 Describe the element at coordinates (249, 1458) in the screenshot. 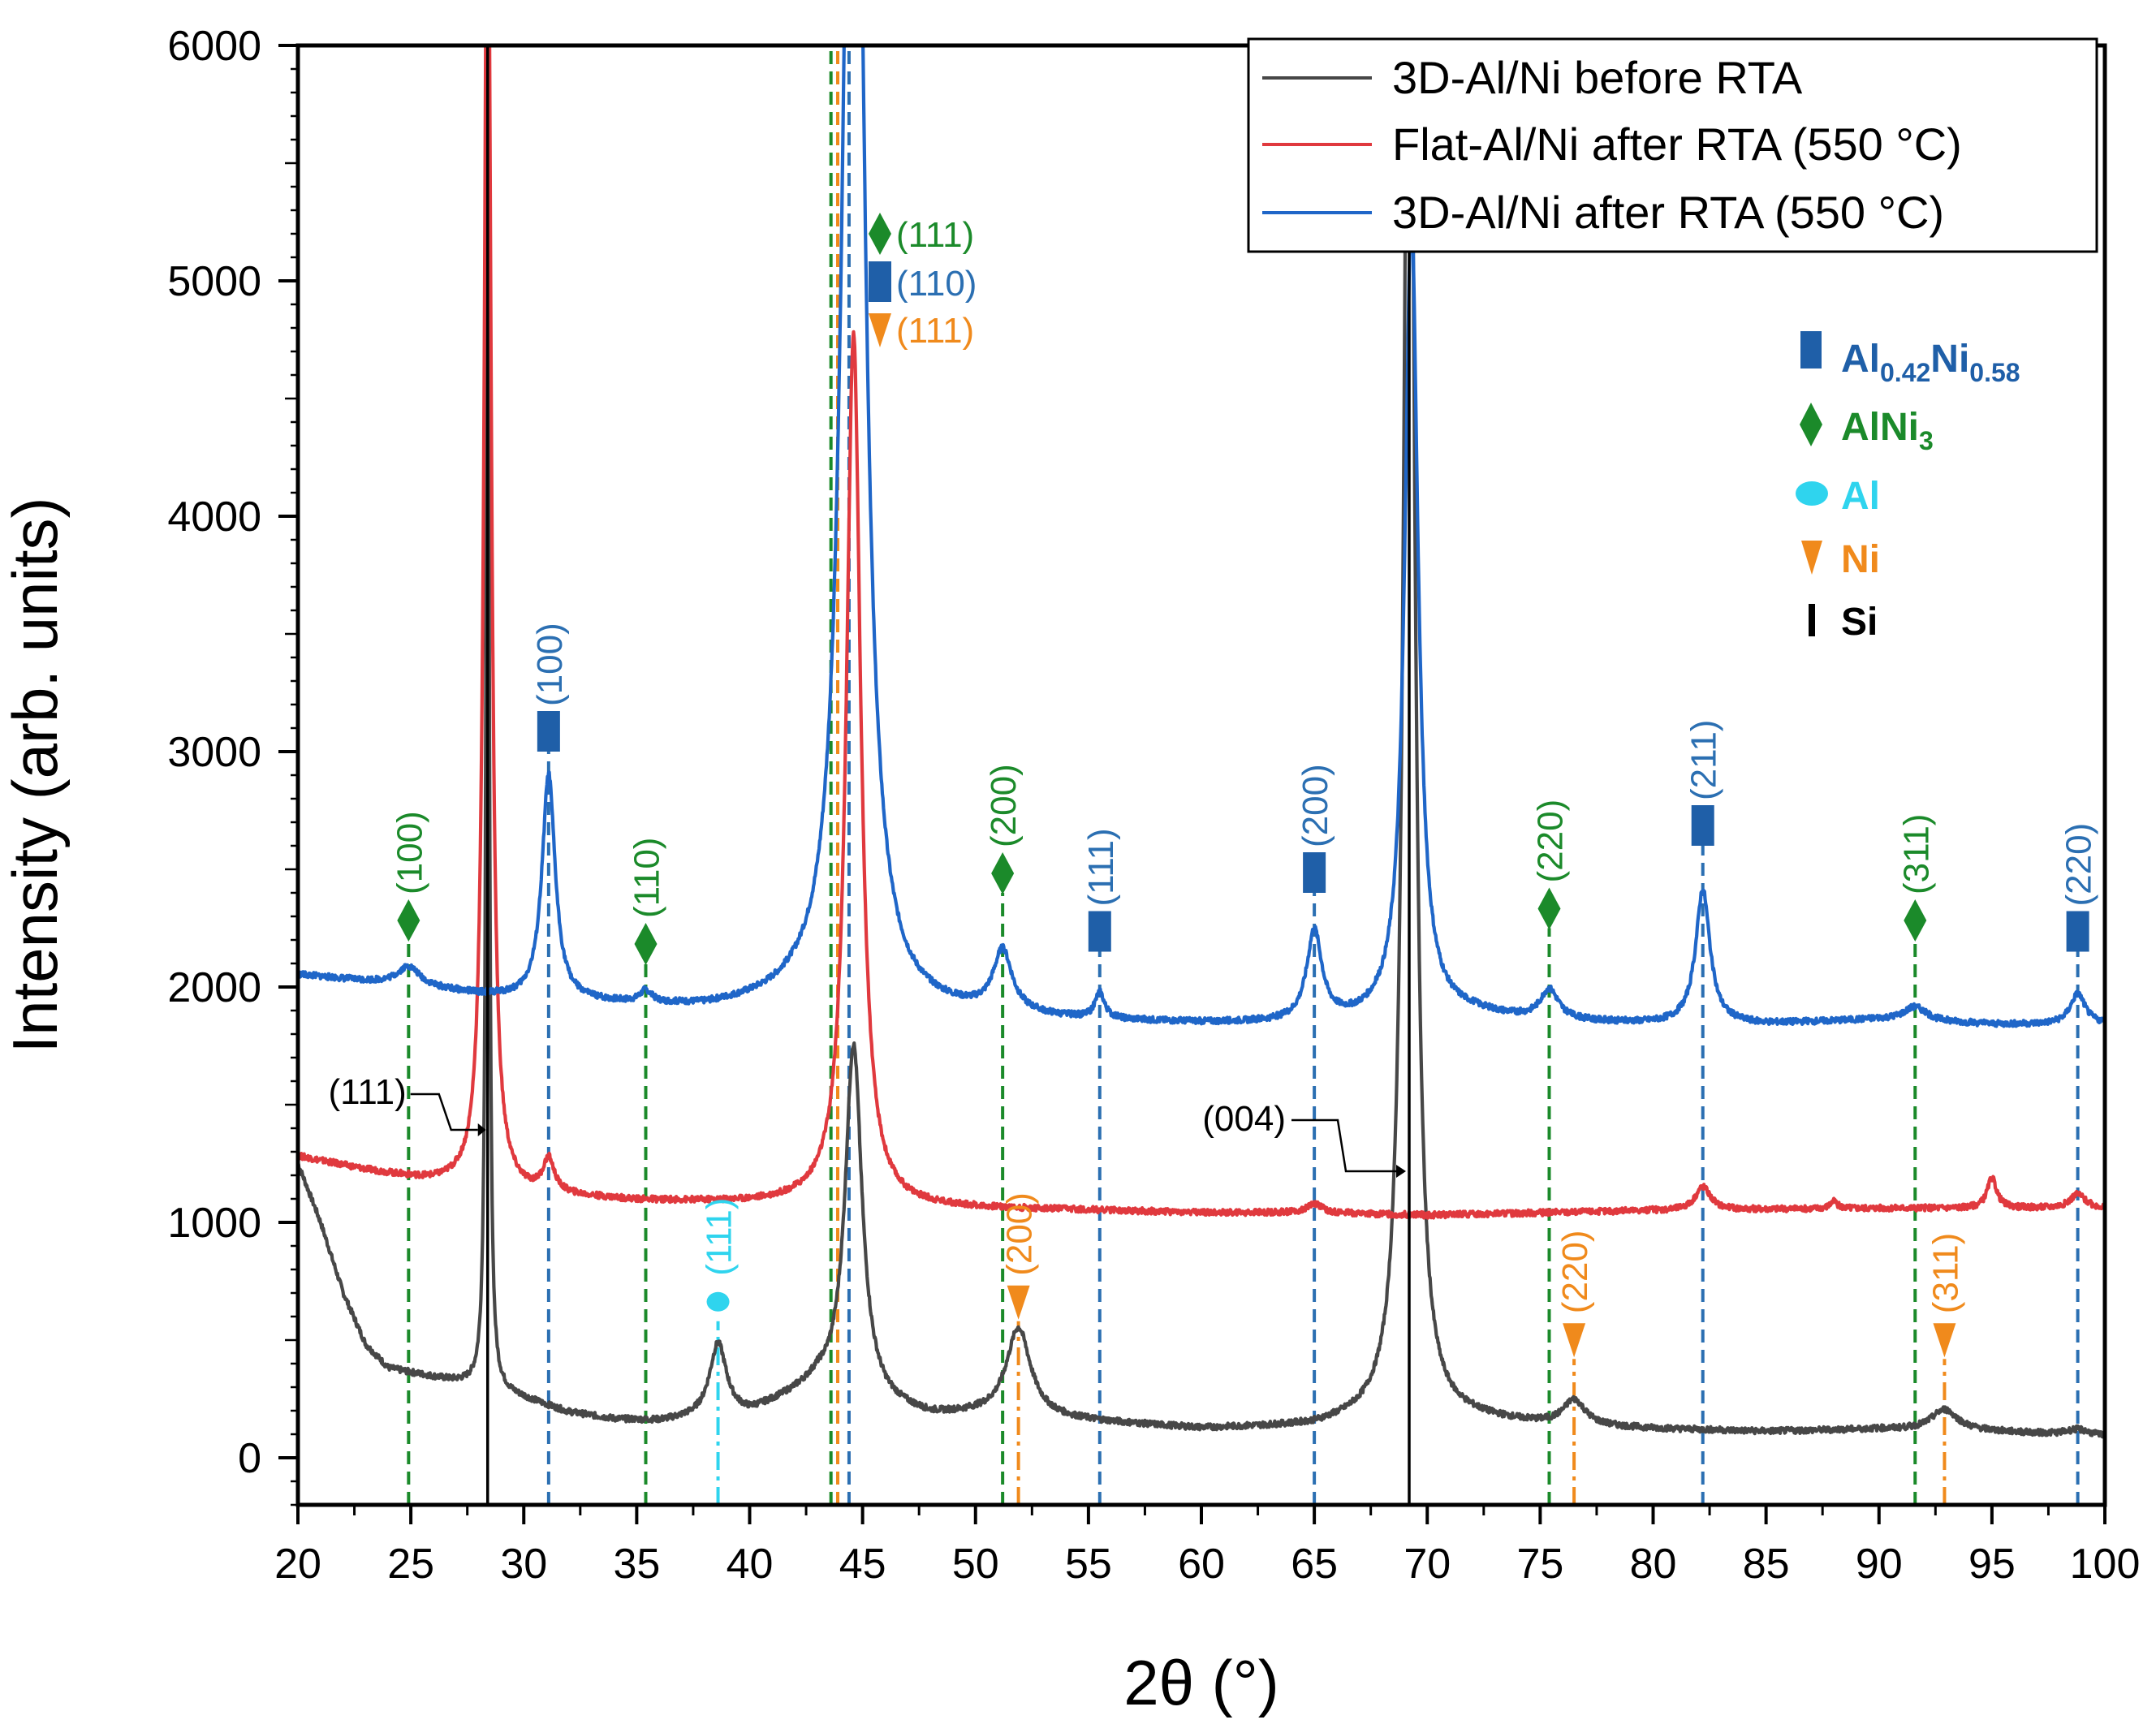

I see `y-tick-label-0: 0` at that location.